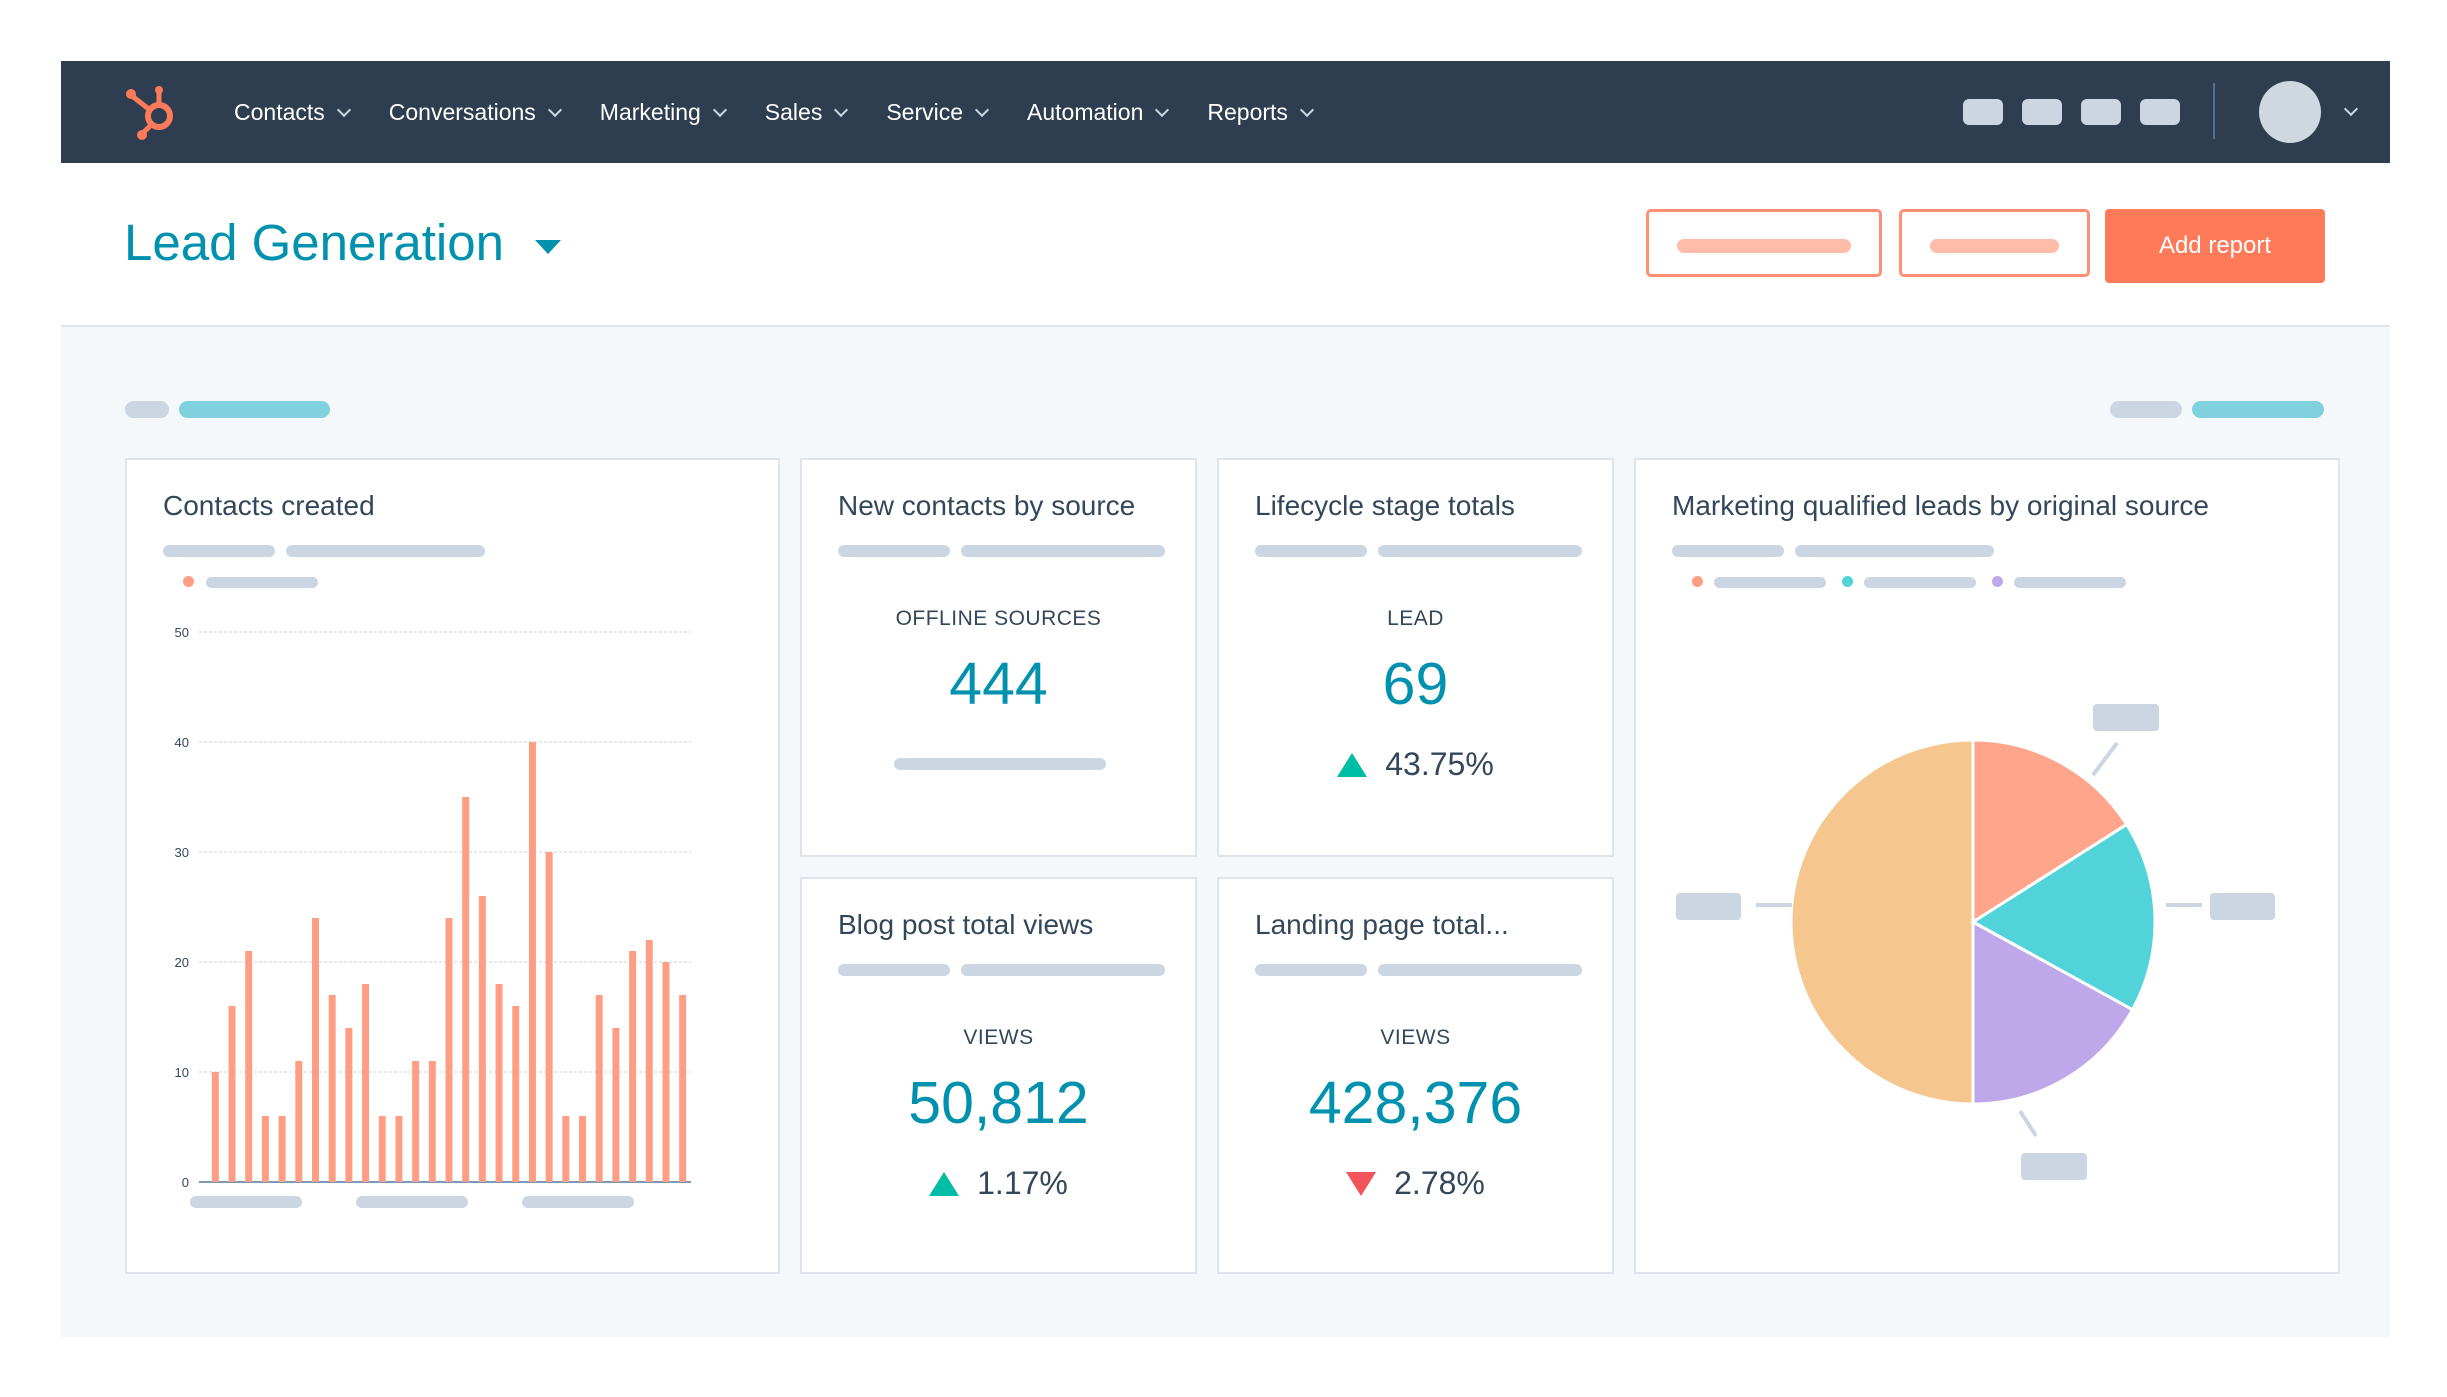 This screenshot has height=1397, width=2447. Describe the element at coordinates (2290, 112) in the screenshot. I see `avatar` at that location.